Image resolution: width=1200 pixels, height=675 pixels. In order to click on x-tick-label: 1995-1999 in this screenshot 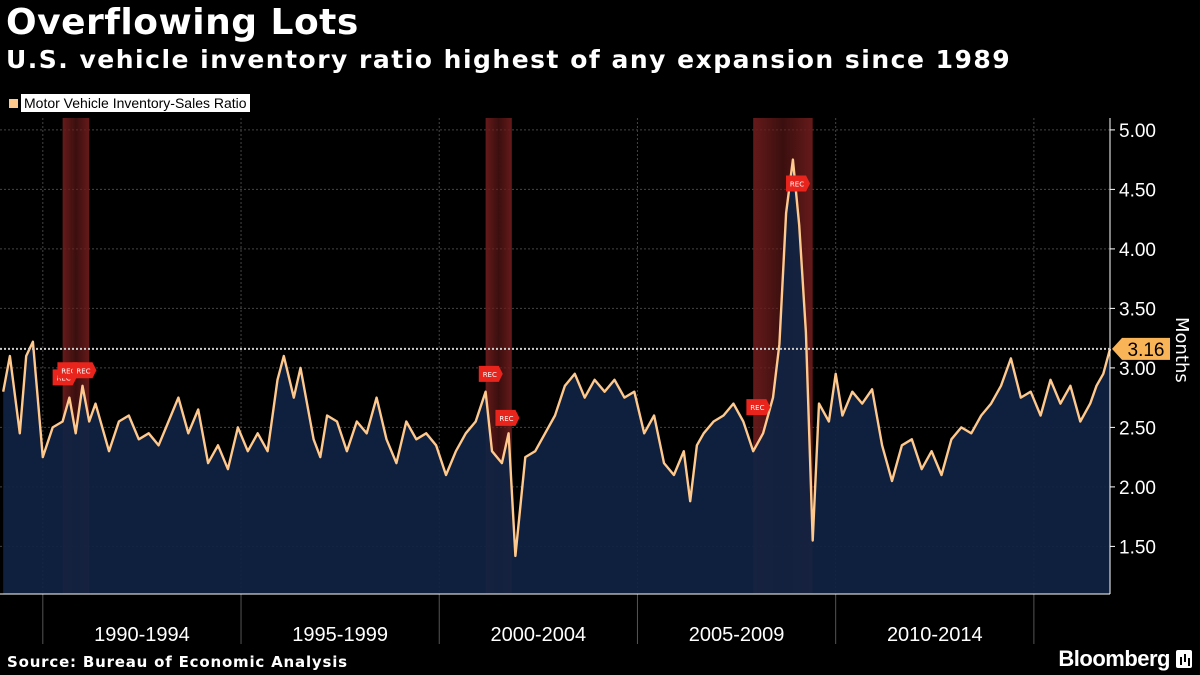, I will do `click(340, 635)`.